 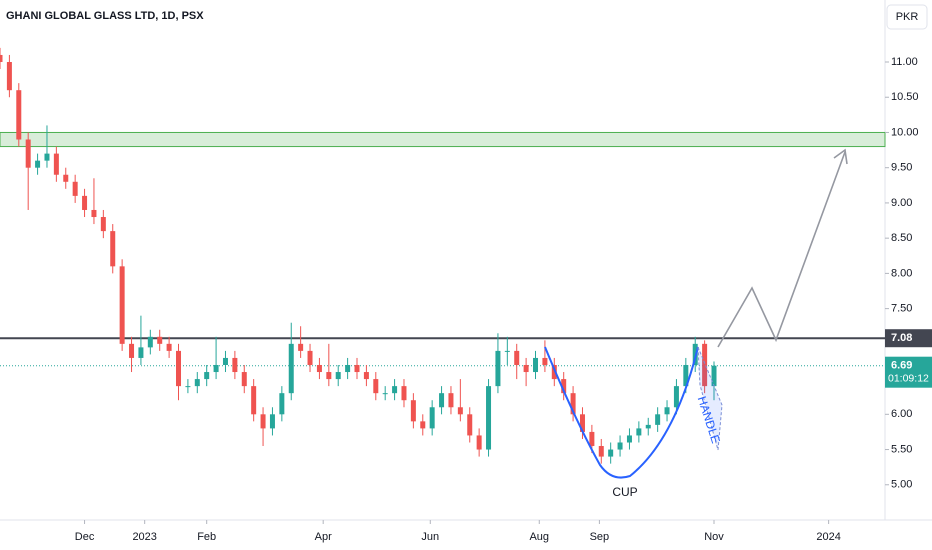 What do you see at coordinates (710, 398) in the screenshot?
I see `handle-channel` at bounding box center [710, 398].